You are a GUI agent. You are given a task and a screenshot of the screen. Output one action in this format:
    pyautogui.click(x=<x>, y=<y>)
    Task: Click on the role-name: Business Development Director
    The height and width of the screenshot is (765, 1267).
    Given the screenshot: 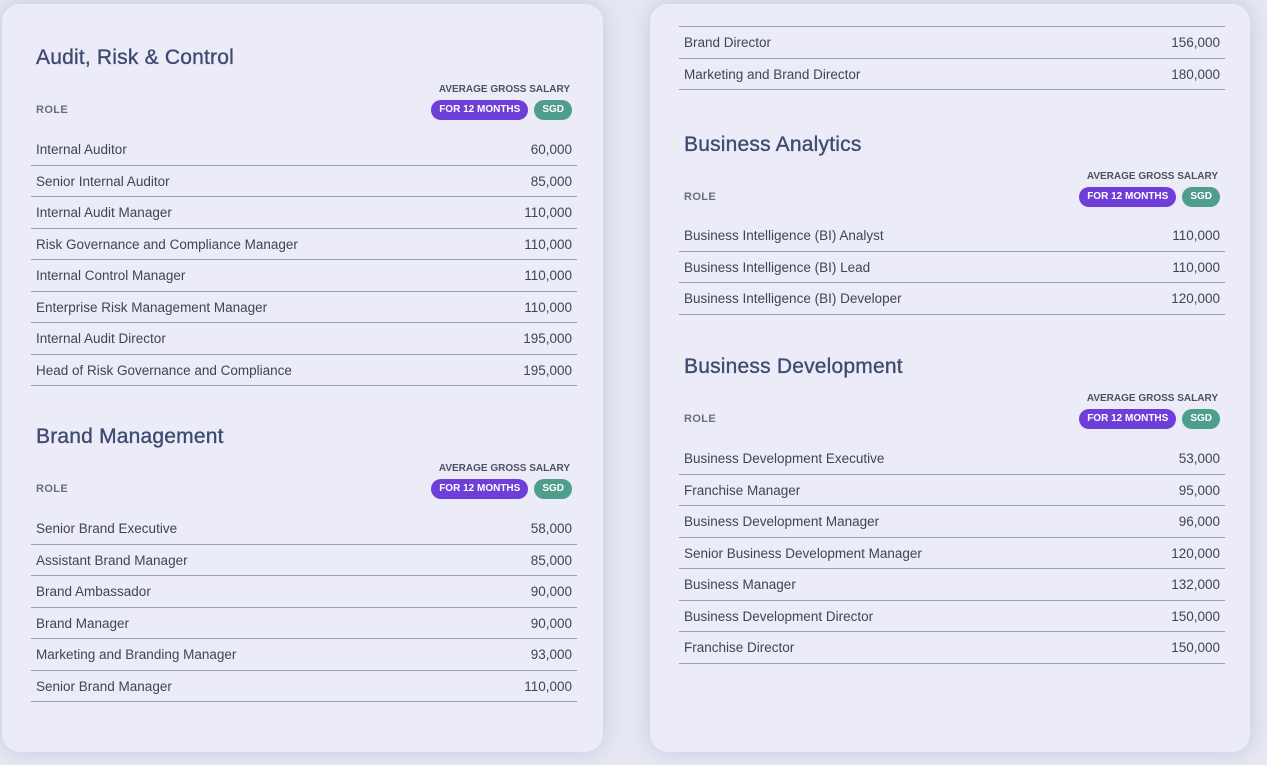 What is the action you would take?
    pyautogui.click(x=779, y=616)
    